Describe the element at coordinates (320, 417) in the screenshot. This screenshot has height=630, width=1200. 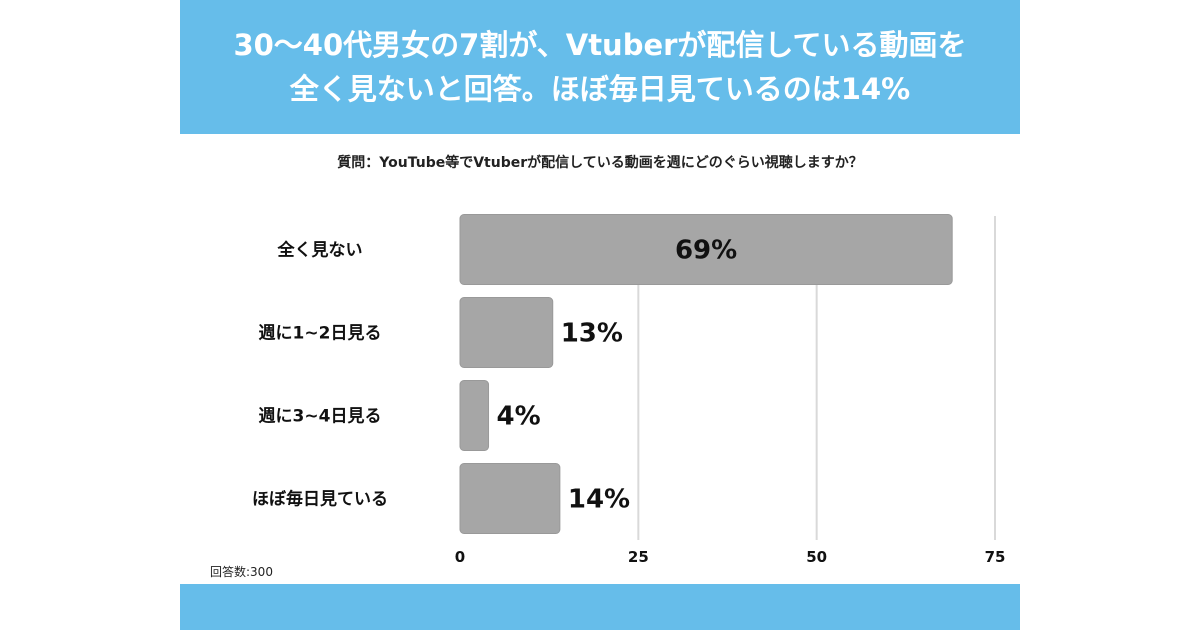
I see `category-label: 週に3~4日見る` at that location.